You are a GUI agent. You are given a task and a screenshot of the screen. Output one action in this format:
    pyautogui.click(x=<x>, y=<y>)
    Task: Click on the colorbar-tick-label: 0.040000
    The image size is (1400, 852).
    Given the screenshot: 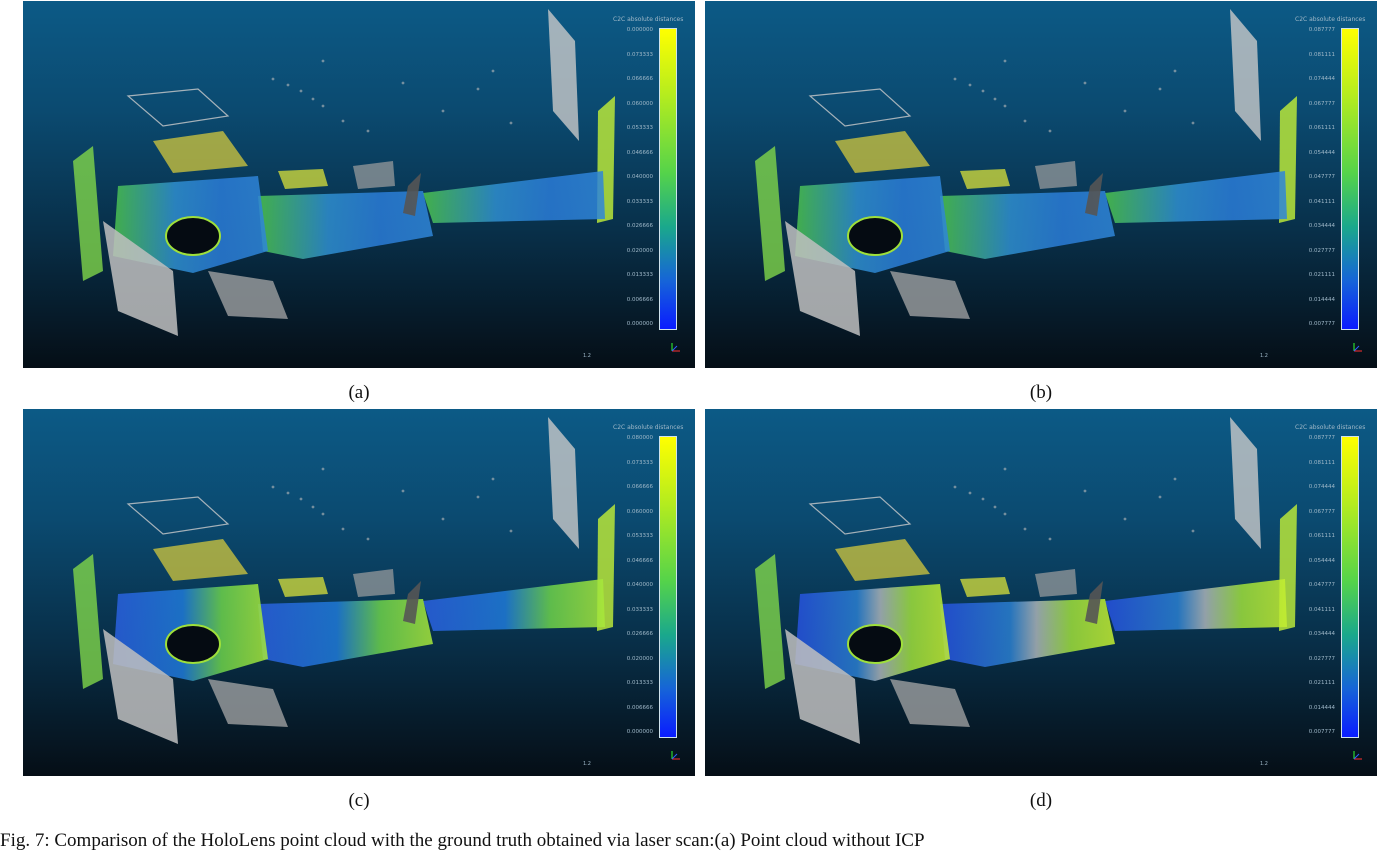 What is the action you would take?
    pyautogui.click(x=639, y=177)
    